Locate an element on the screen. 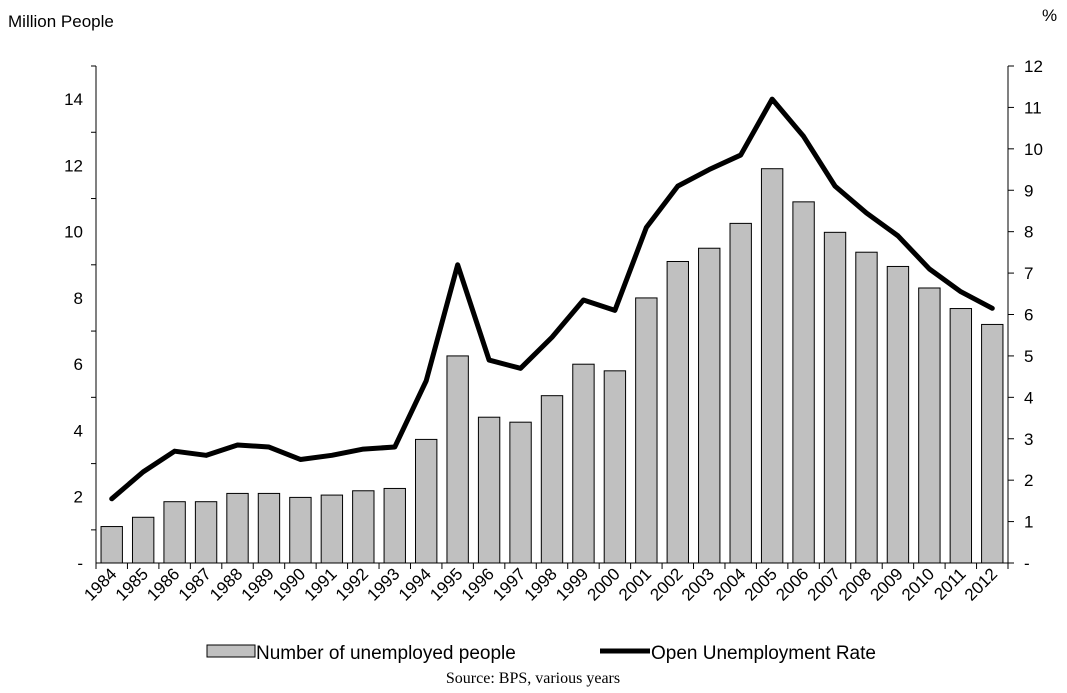 The width and height of the screenshot is (1067, 693). x-tick-label: 2010 is located at coordinates (918, 584).